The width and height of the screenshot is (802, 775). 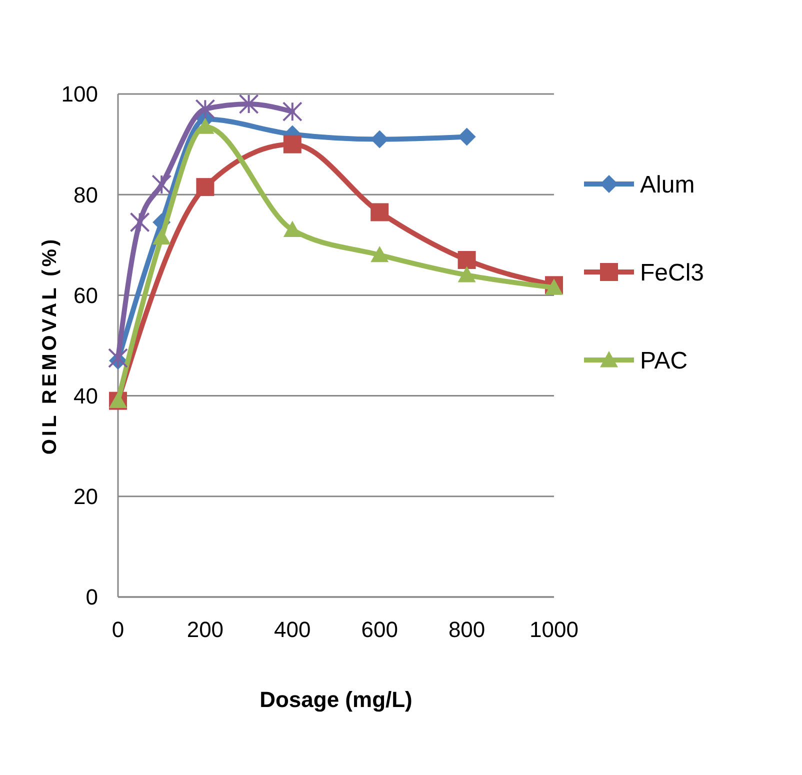 I want to click on y-tick-label: 20, so click(x=86, y=497).